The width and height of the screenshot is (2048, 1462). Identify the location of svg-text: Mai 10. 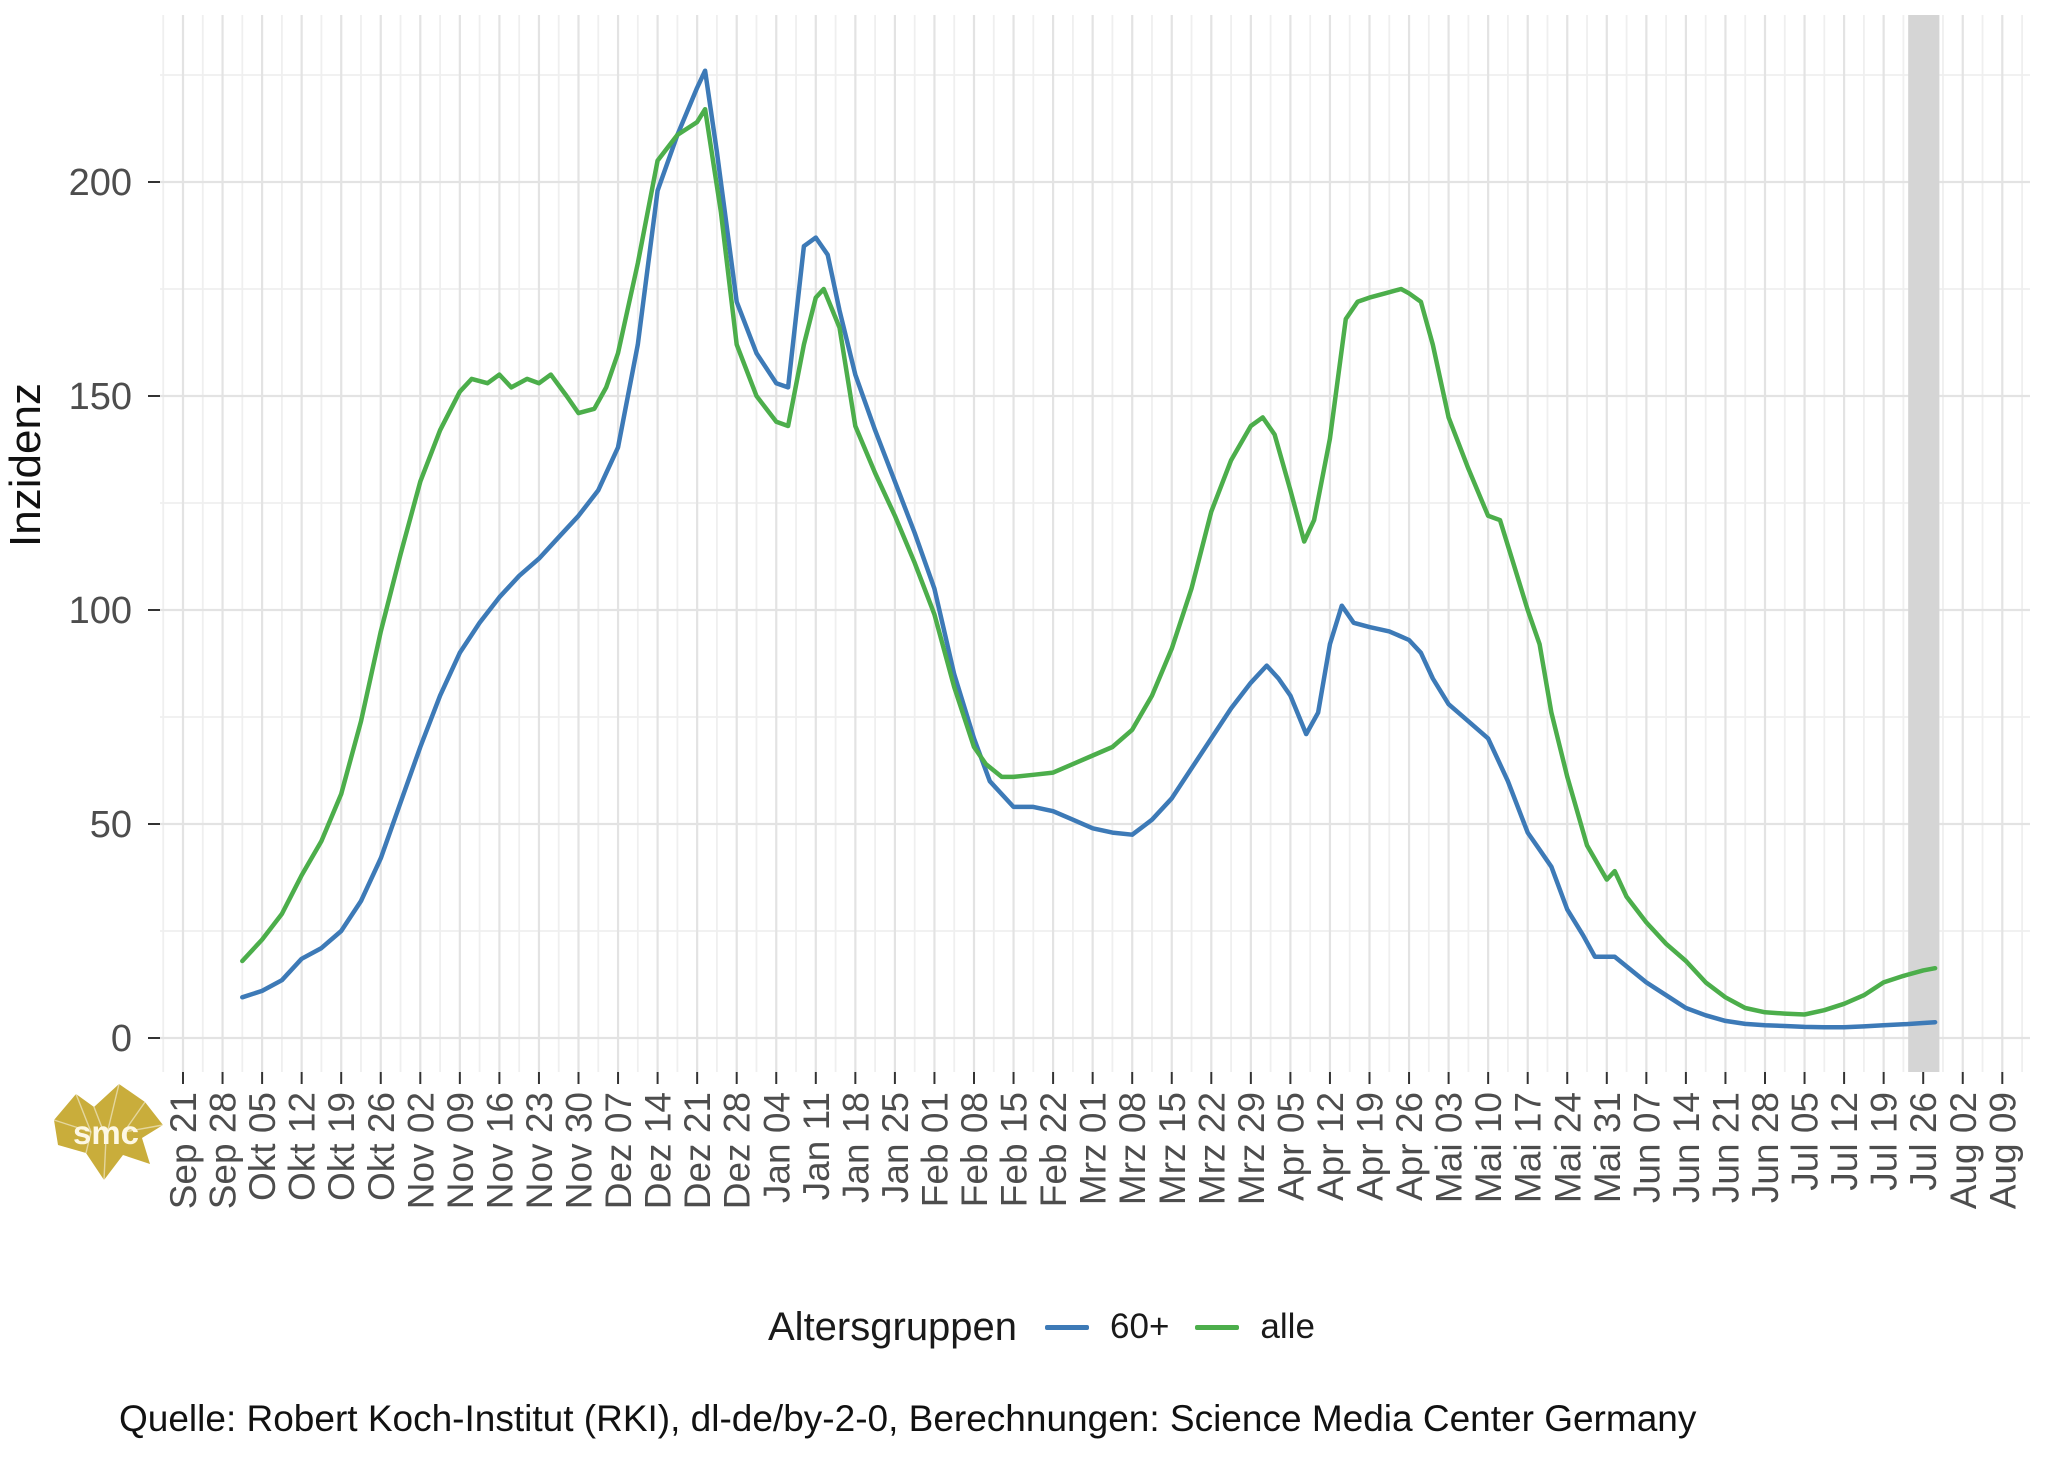
(1488, 1147).